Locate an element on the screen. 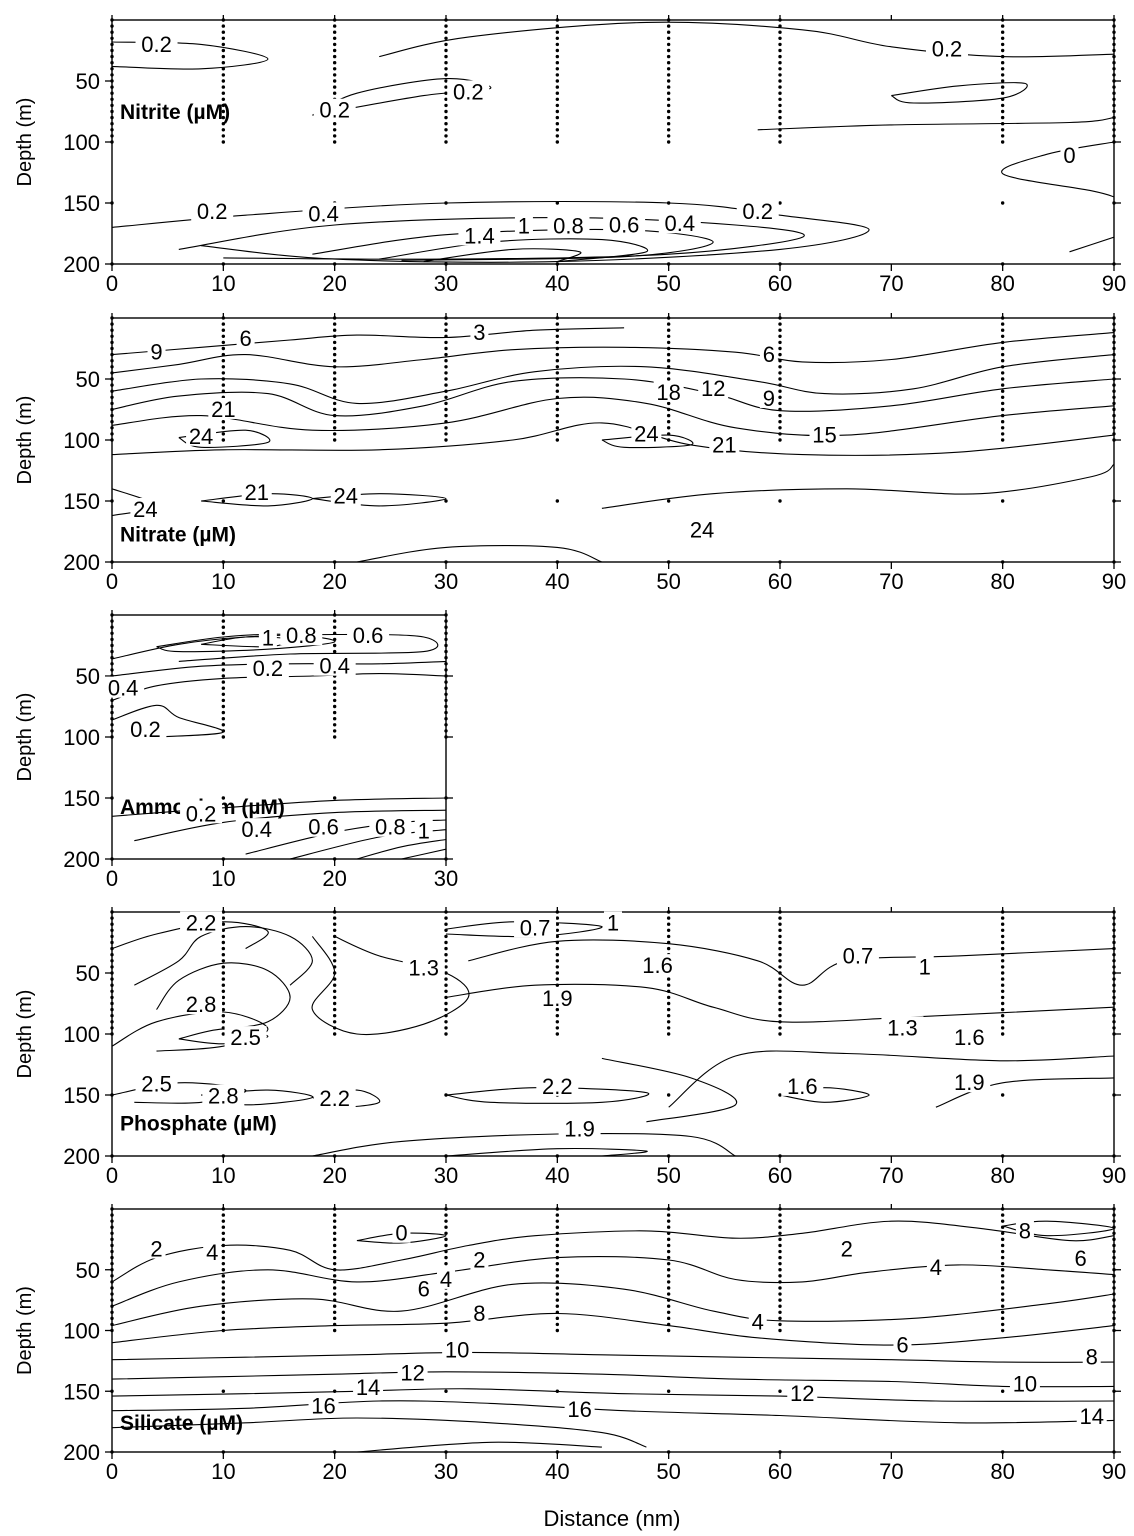 The width and height of the screenshot is (1134, 1536). contour-label: 2.2 is located at coordinates (201, 922).